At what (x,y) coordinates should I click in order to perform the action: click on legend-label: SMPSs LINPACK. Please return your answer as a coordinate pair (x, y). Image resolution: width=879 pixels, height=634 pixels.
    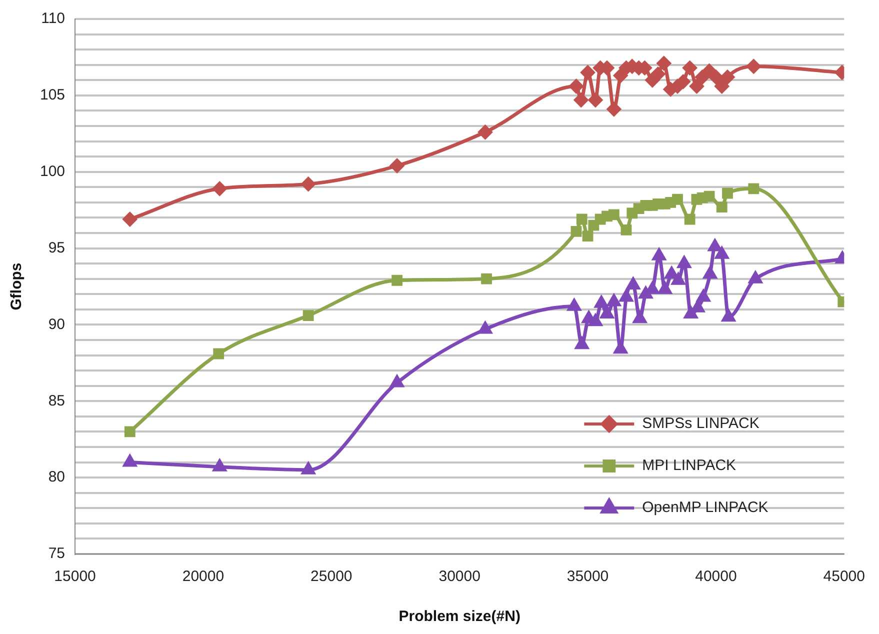
    Looking at the image, I should click on (701, 423).